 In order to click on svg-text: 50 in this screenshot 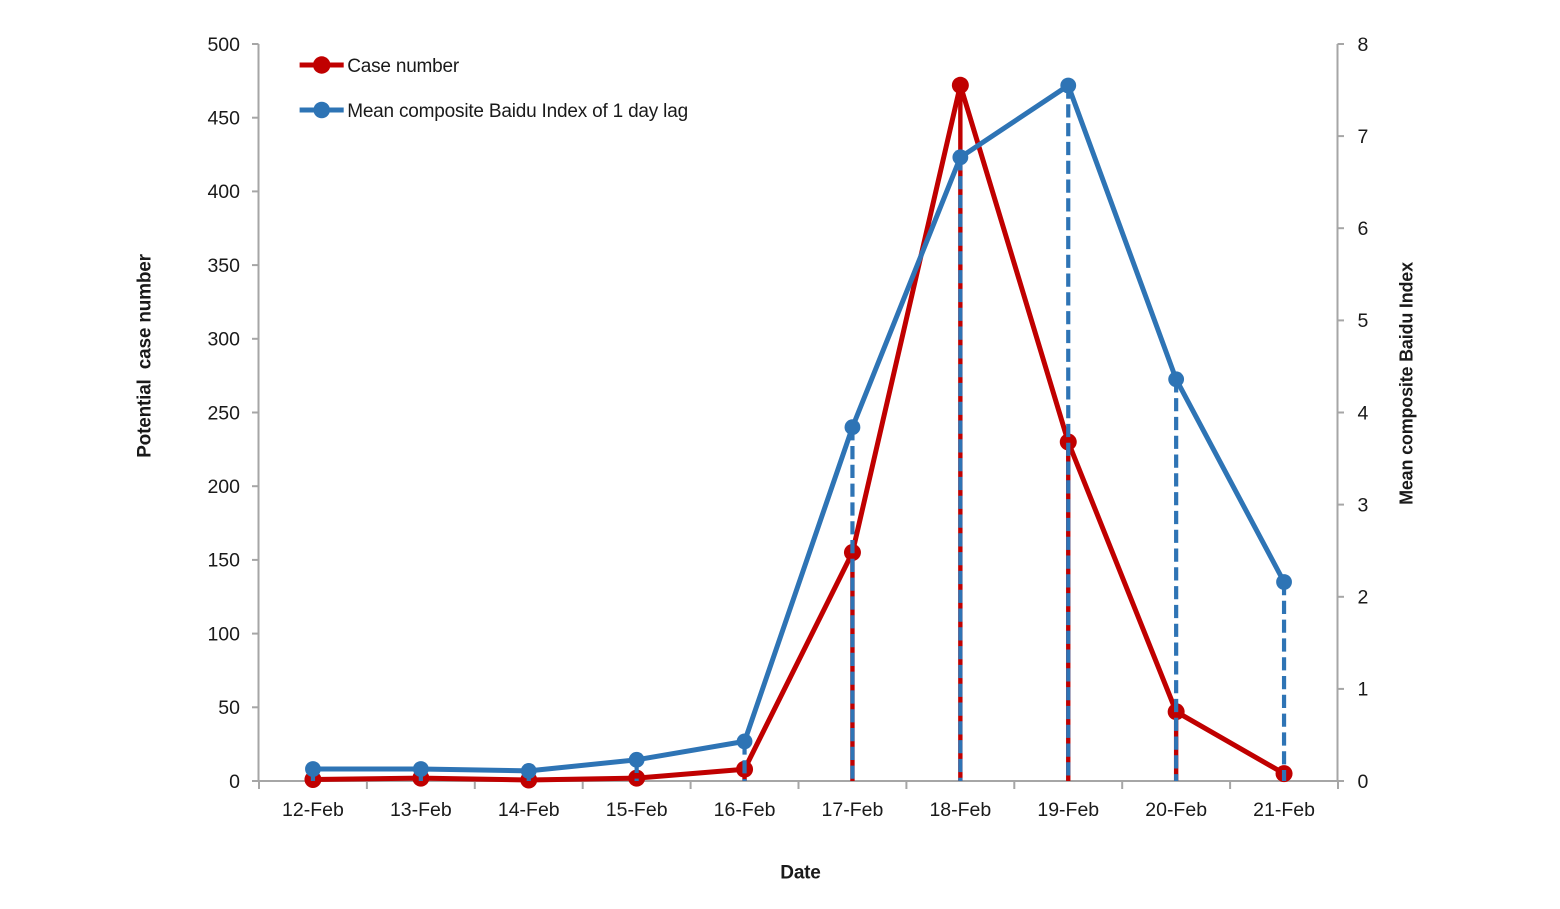, I will do `click(229, 708)`.